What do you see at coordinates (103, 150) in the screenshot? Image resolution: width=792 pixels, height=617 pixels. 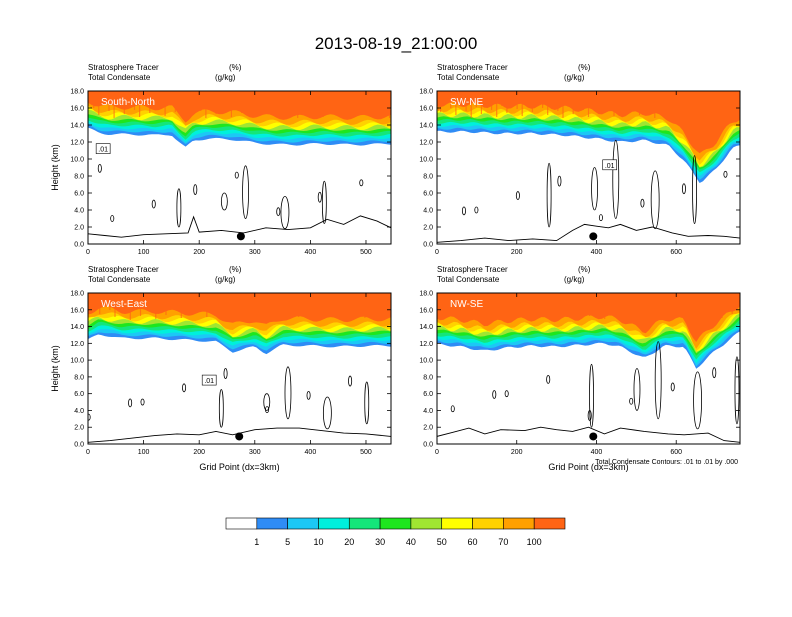 I see `contour-label: .01` at bounding box center [103, 150].